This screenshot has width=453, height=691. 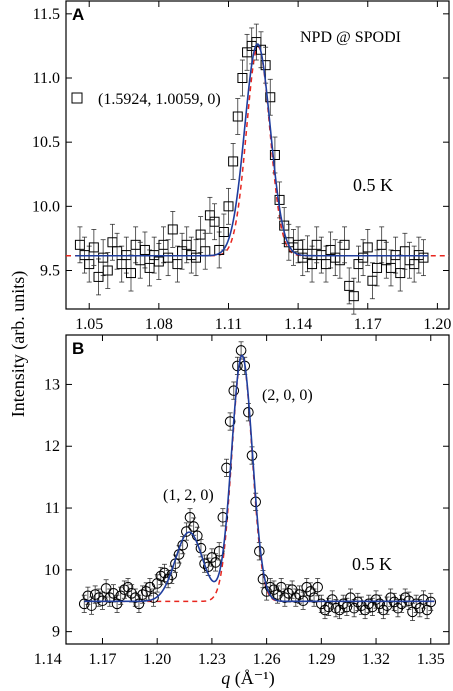 I want to click on panel-b-x-tick-label: 1.26, so click(x=267, y=659).